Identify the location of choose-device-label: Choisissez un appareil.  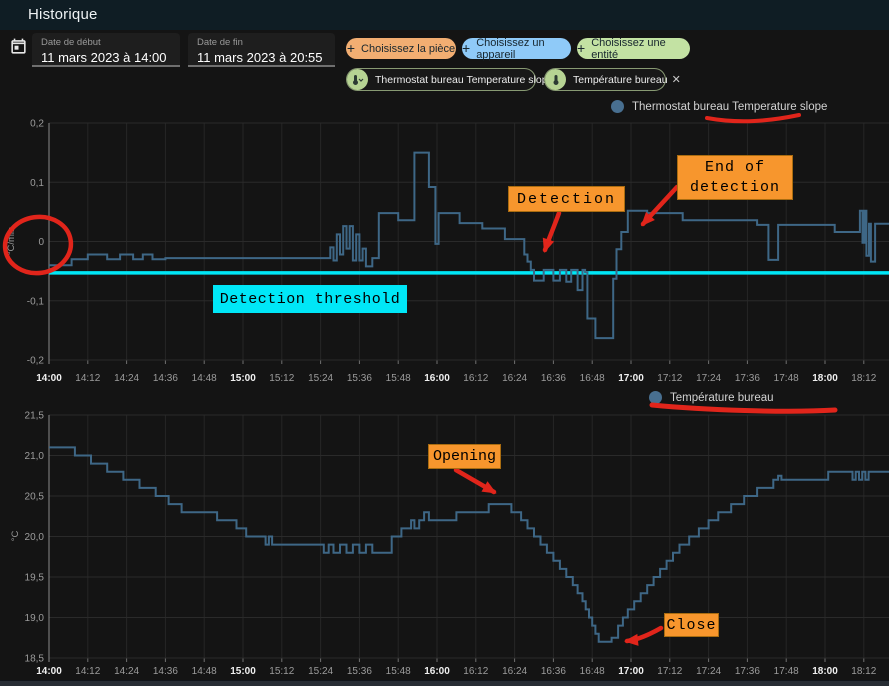
(510, 48).